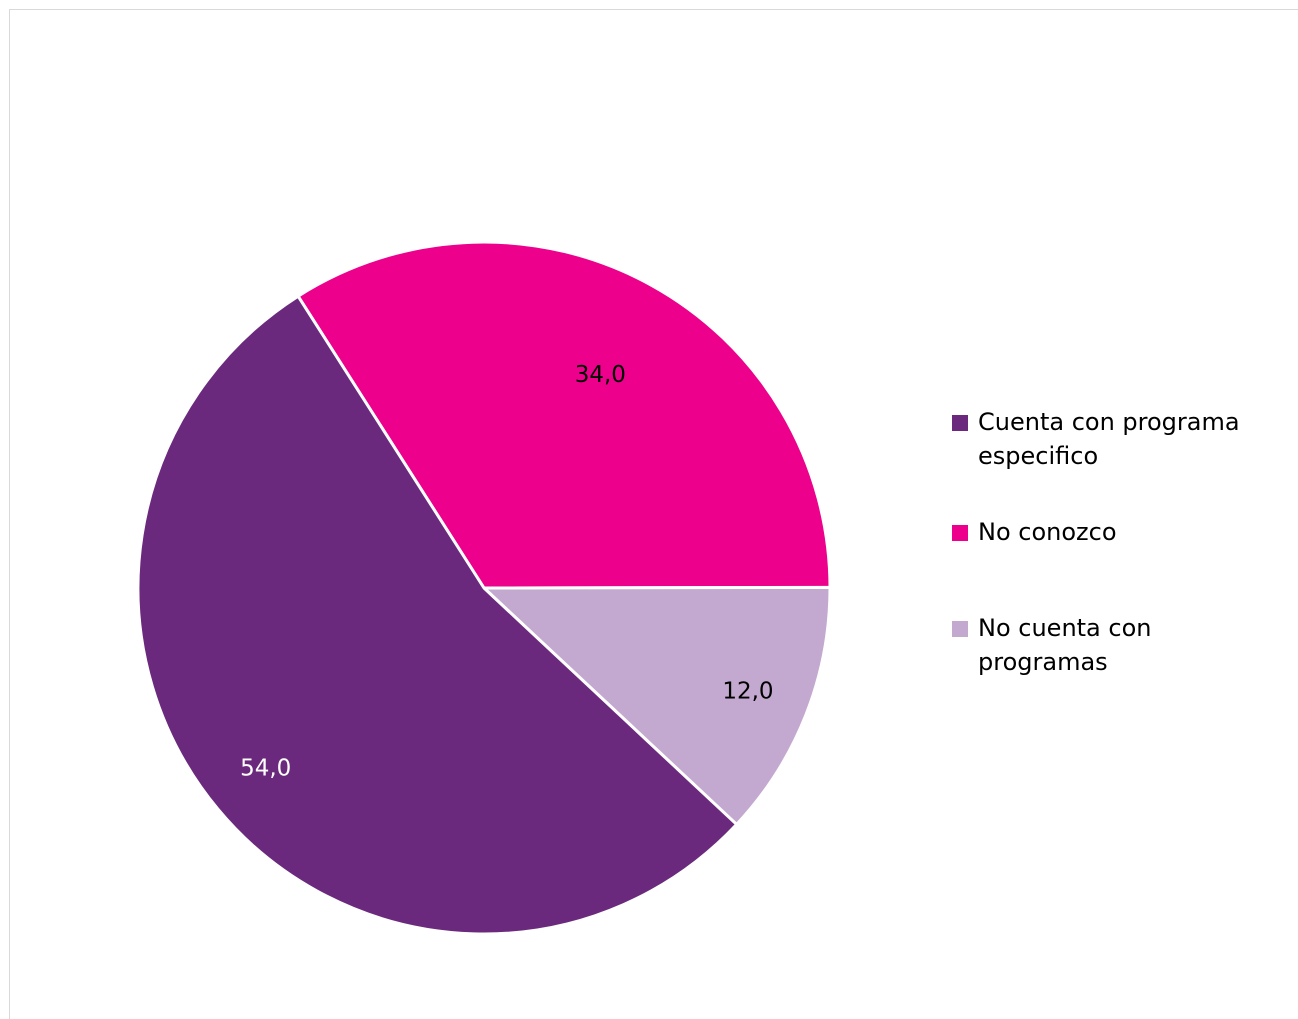  I want to click on data-label-no-cuenta-con-programas: 12,0, so click(747, 691).